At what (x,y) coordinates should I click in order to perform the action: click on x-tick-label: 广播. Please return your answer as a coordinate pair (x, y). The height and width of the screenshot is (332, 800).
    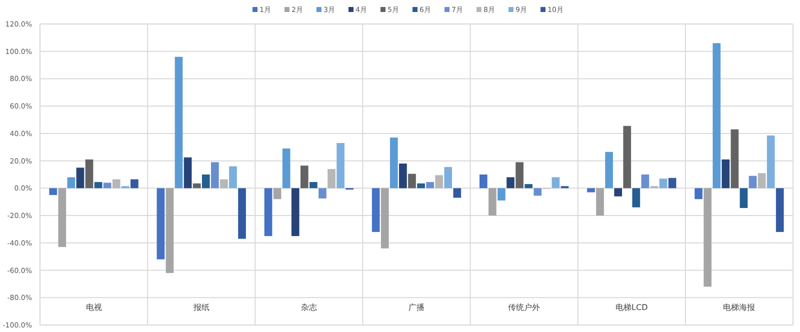
    Looking at the image, I should click on (416, 307).